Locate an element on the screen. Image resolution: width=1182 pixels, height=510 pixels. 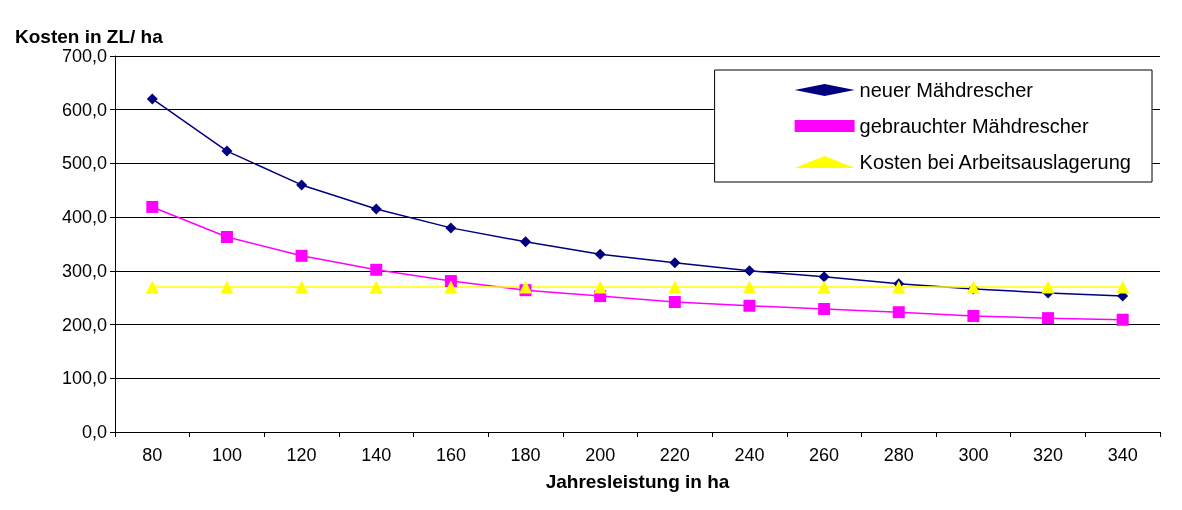
x-tick-label: 180 is located at coordinates (525, 455).